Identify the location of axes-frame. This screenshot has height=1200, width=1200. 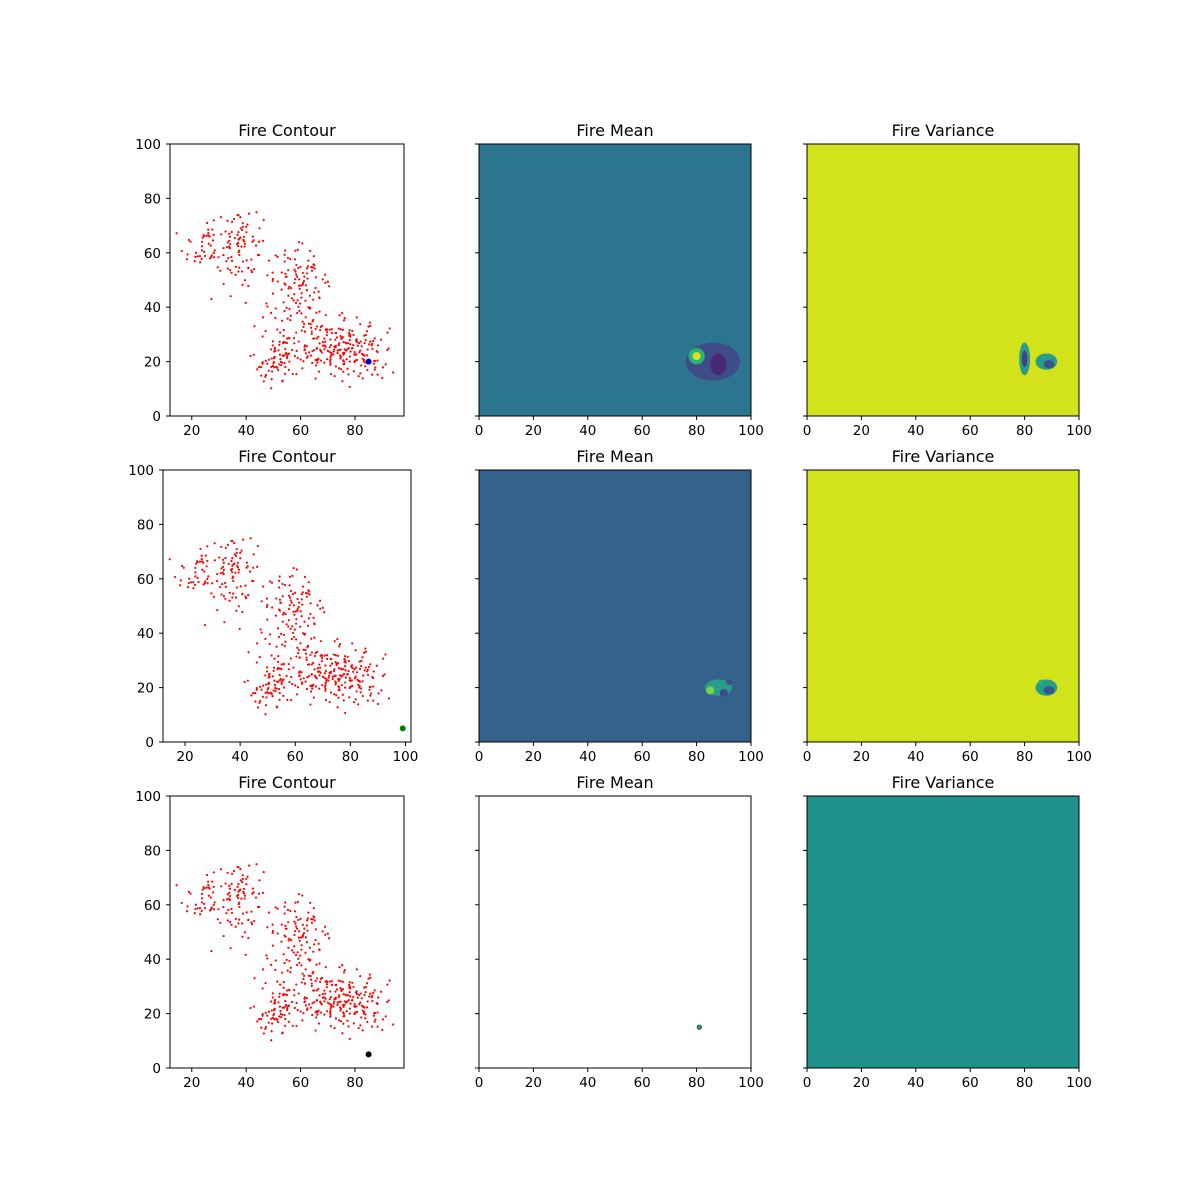
(287, 280).